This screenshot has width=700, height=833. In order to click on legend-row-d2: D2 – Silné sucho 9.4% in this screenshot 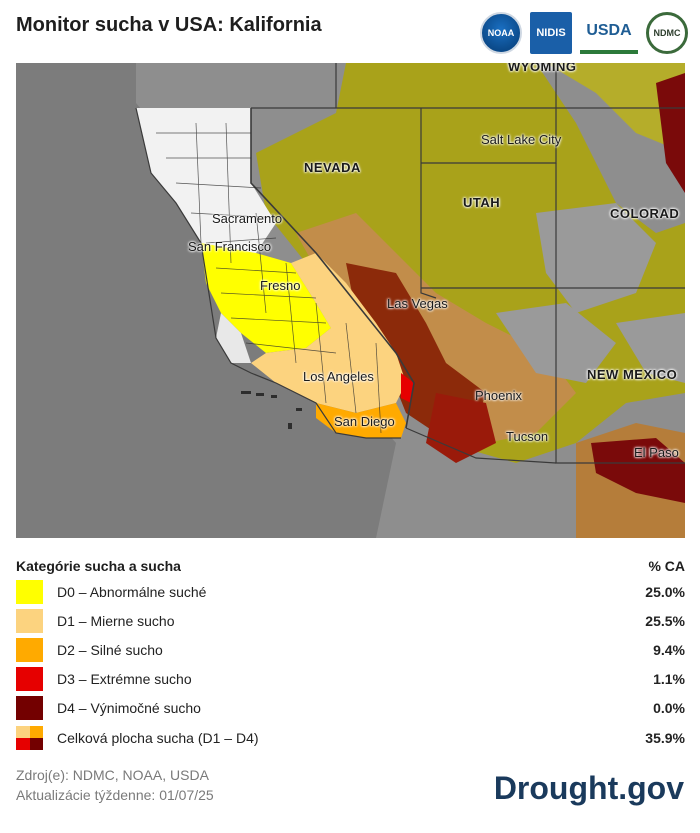, I will do `click(350, 650)`.